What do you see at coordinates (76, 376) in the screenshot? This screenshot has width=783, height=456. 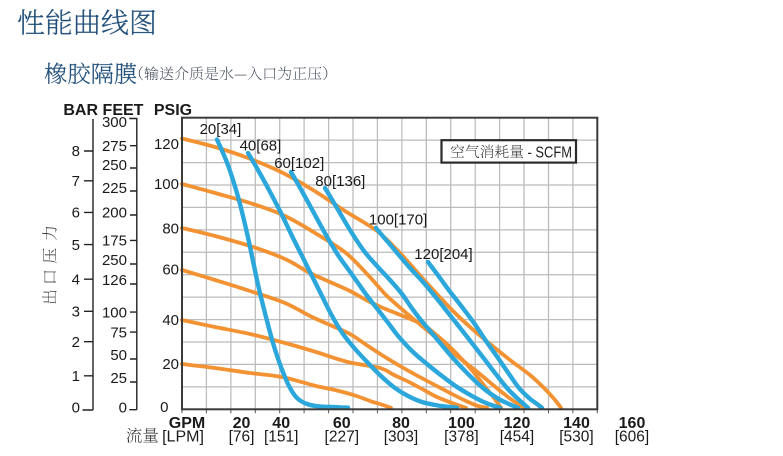 I see `svg-text: 1` at bounding box center [76, 376].